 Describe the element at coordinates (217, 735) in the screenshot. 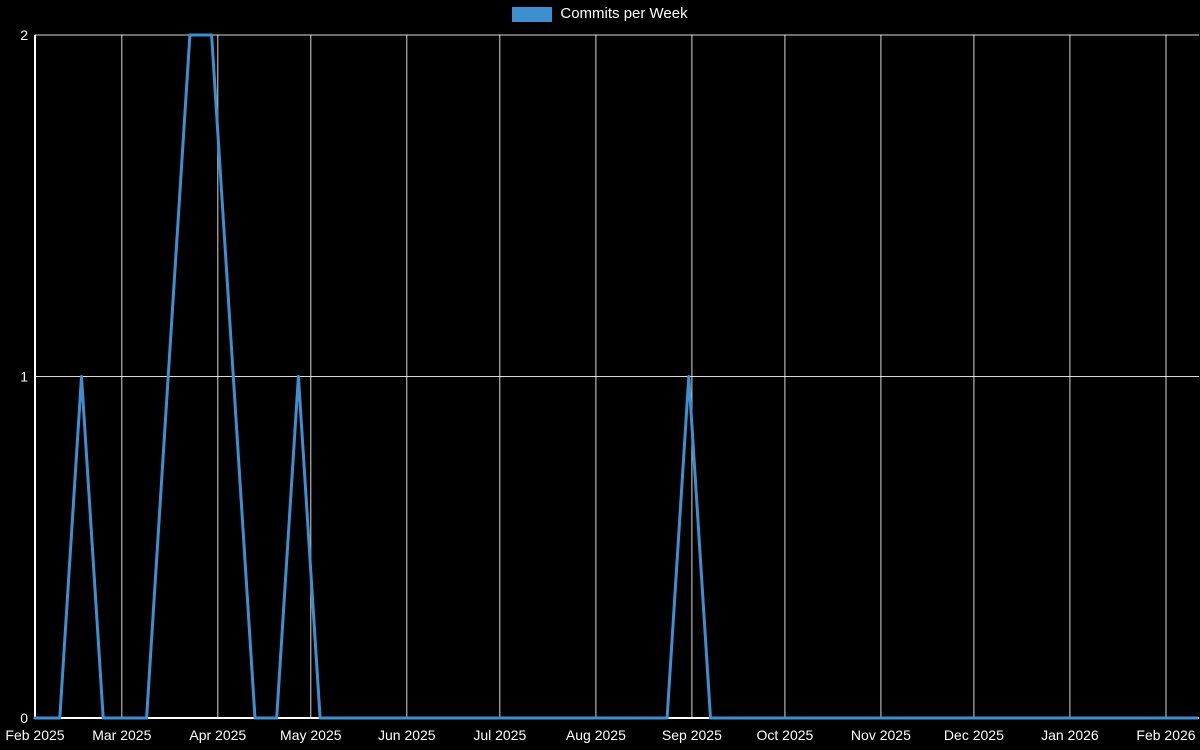

I see `x-tick-label: Apr 2025` at that location.